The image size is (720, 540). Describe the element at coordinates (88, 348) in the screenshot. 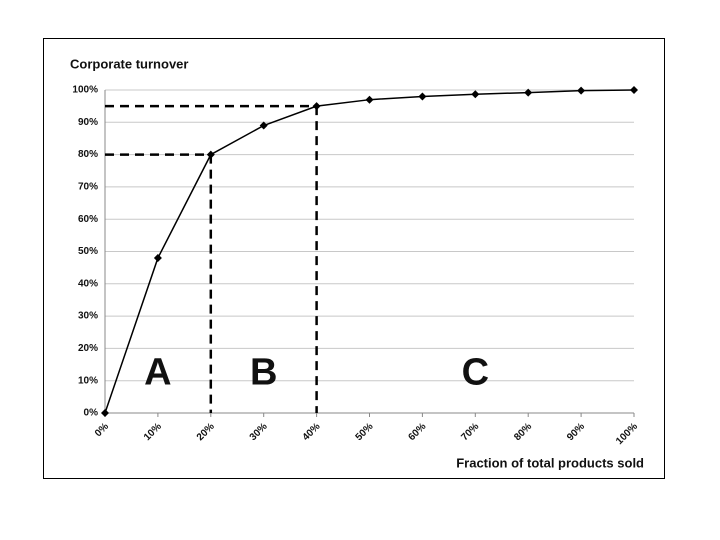

I see `y-tick-label: 20%` at that location.